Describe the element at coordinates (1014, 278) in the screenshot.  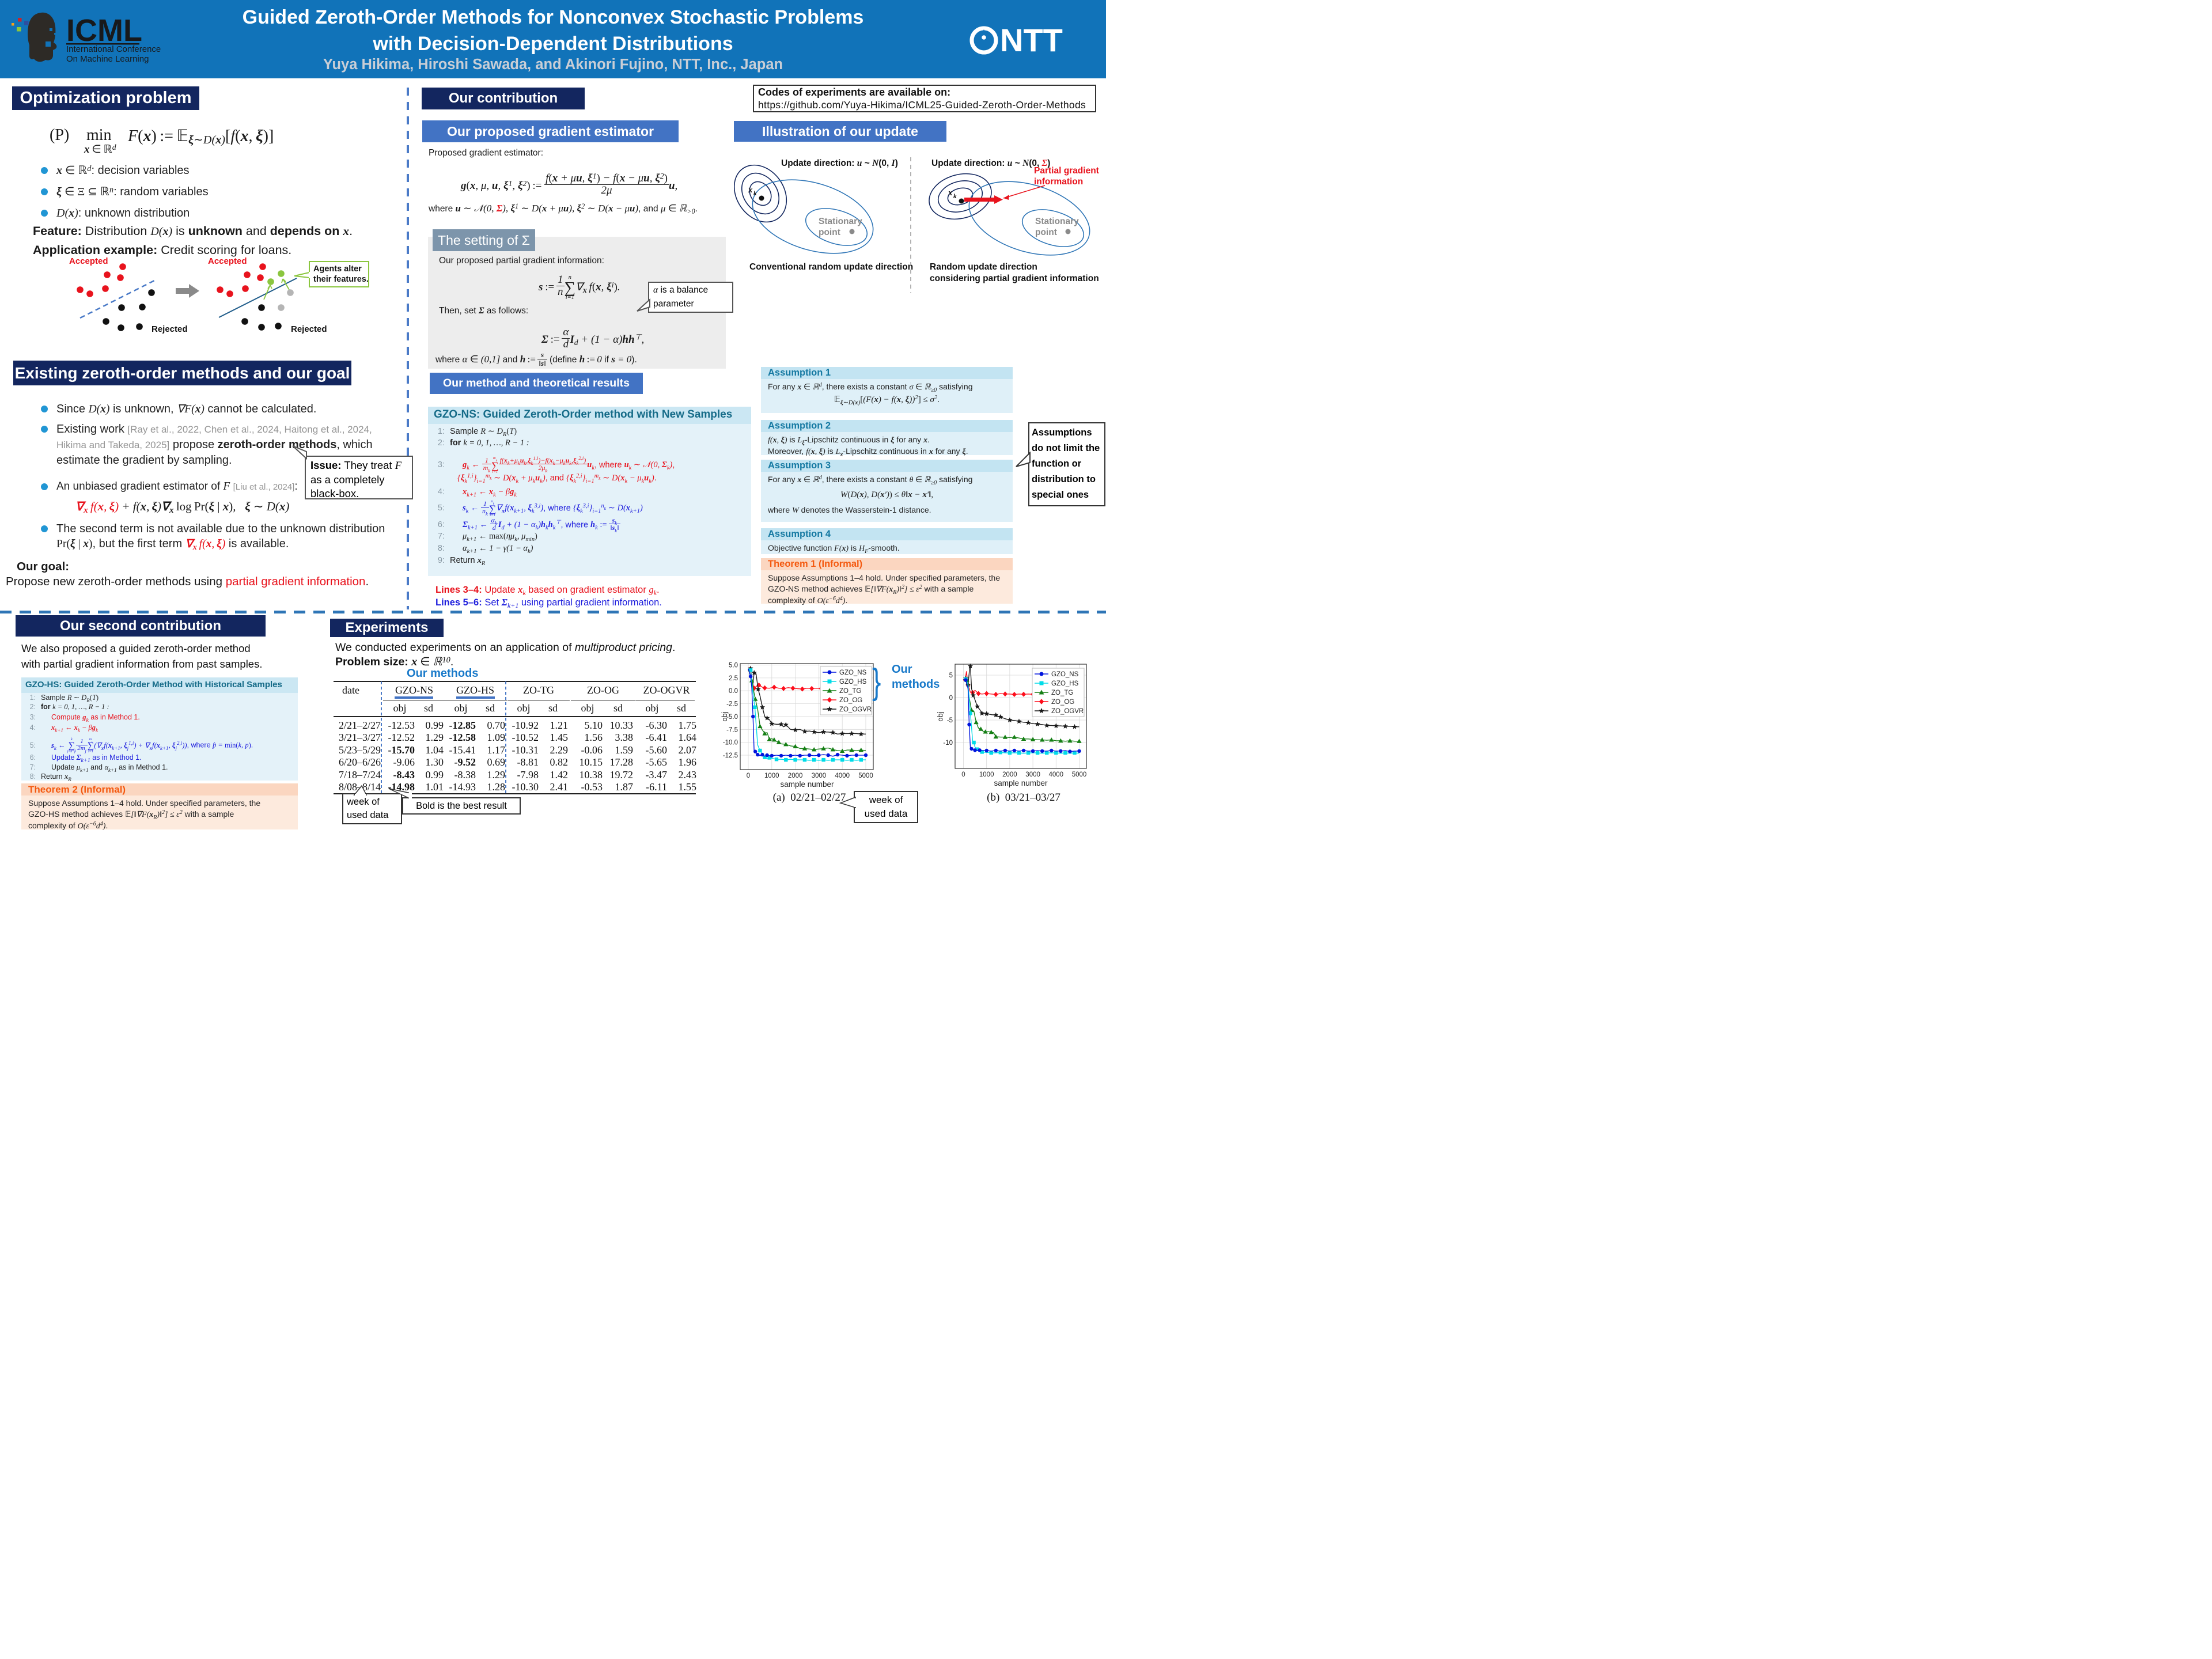
I see `svg-text:considering partial gradient i: considering partial gradient information` at that location.